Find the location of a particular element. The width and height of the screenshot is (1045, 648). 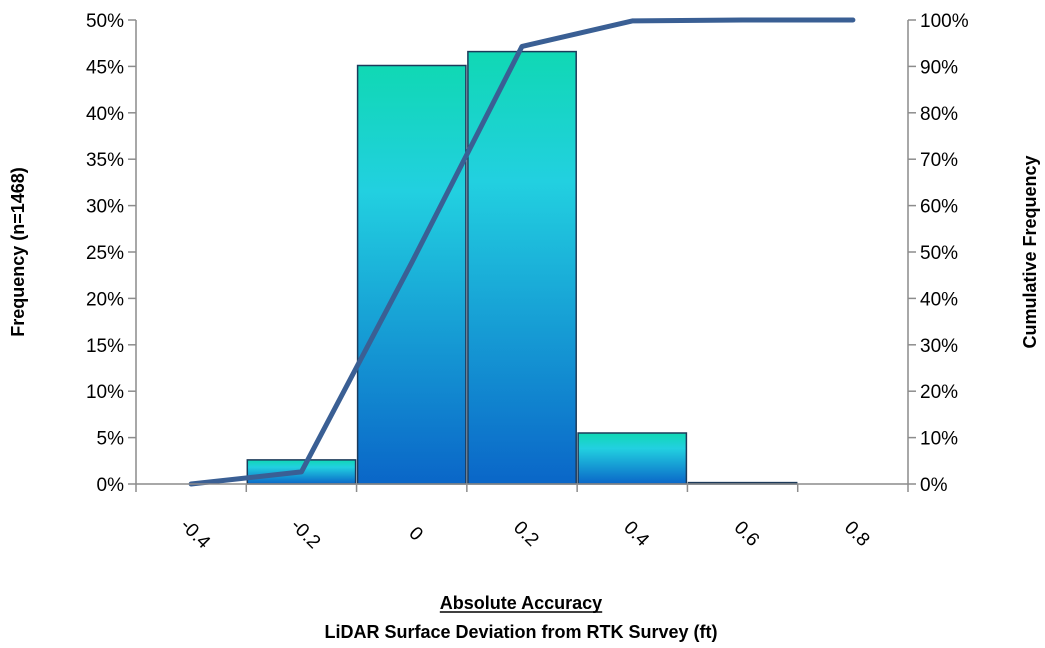

y2-axis-title: Cumulative Frequency is located at coordinates (1030, 251).